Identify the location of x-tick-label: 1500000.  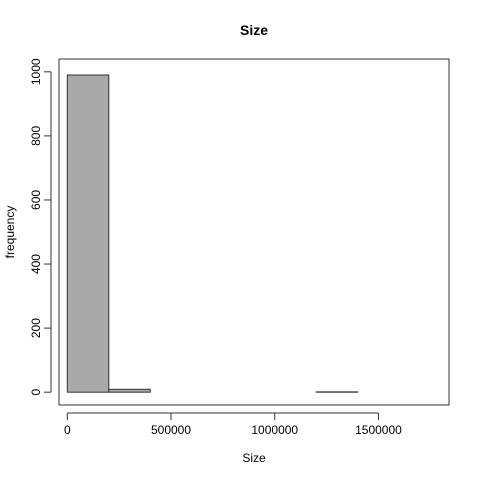
(378, 430).